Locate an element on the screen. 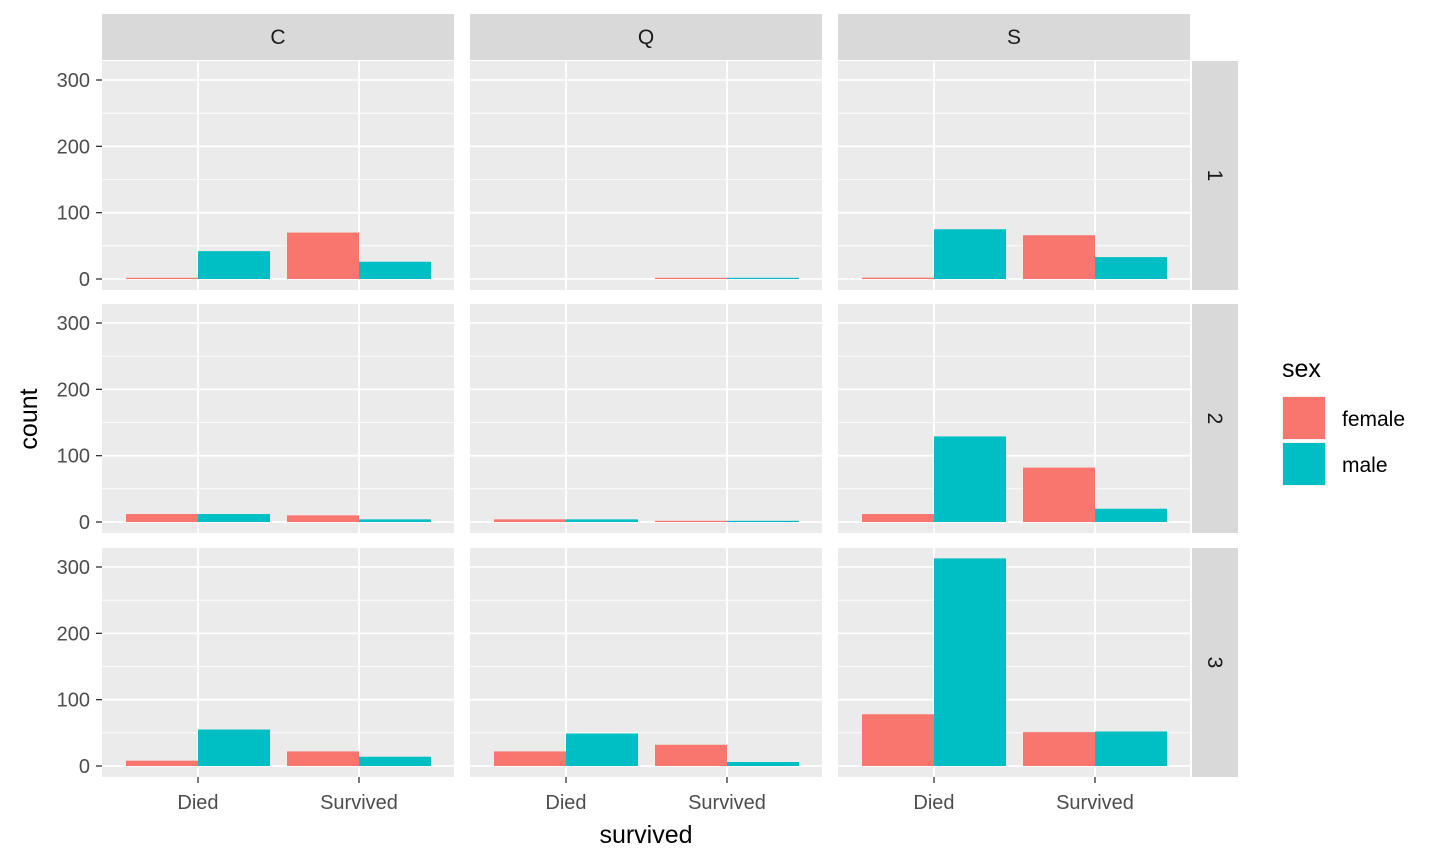 Image resolution: width=1440 pixels, height=864 pixels. panel-1-Q is located at coordinates (646, 175).